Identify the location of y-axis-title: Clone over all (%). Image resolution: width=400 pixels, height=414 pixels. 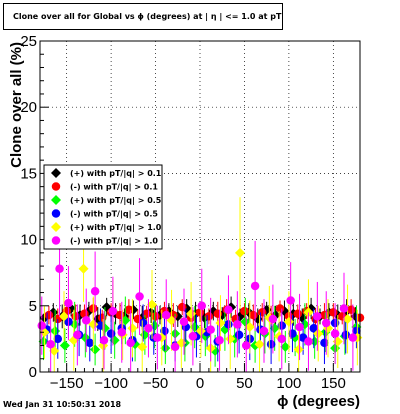
(16, 105).